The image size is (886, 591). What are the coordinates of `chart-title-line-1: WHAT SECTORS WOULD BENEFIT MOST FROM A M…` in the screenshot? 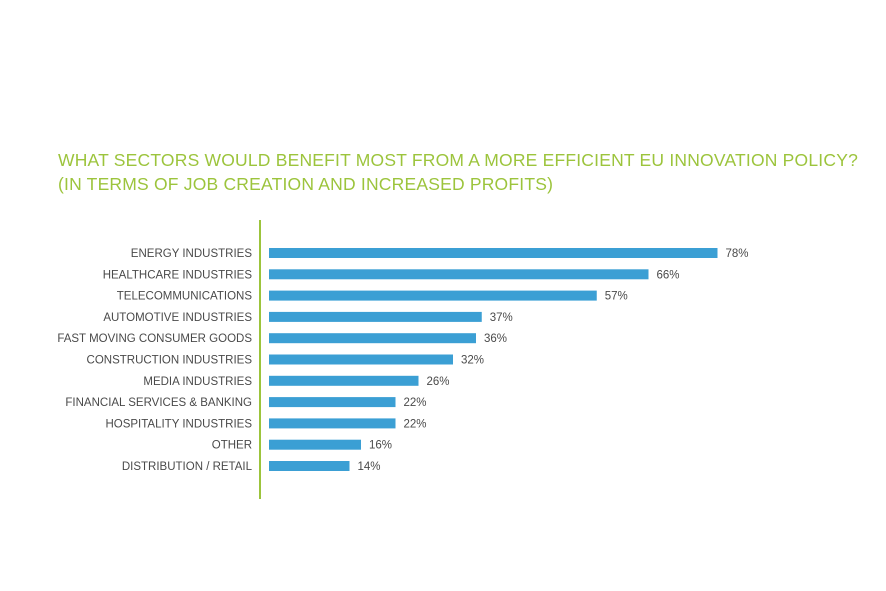 It's located at (458, 160).